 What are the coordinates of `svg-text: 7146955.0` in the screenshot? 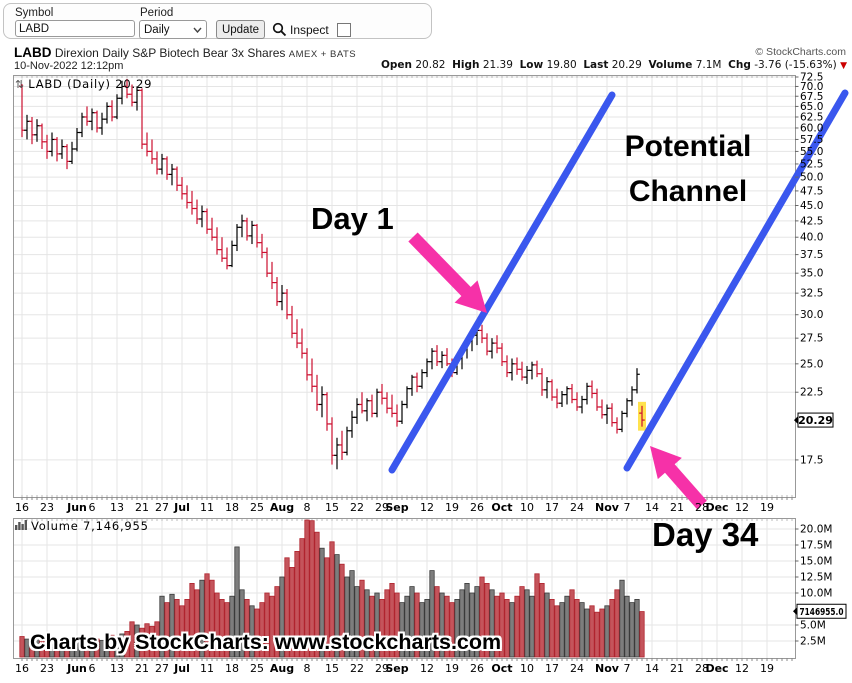 It's located at (822, 612).